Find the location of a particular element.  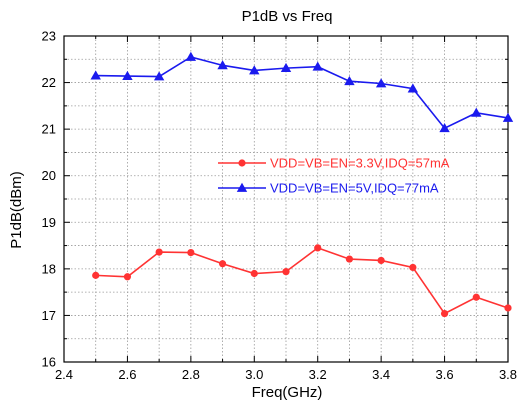

x-tick-label: 3.6 is located at coordinates (445, 374).